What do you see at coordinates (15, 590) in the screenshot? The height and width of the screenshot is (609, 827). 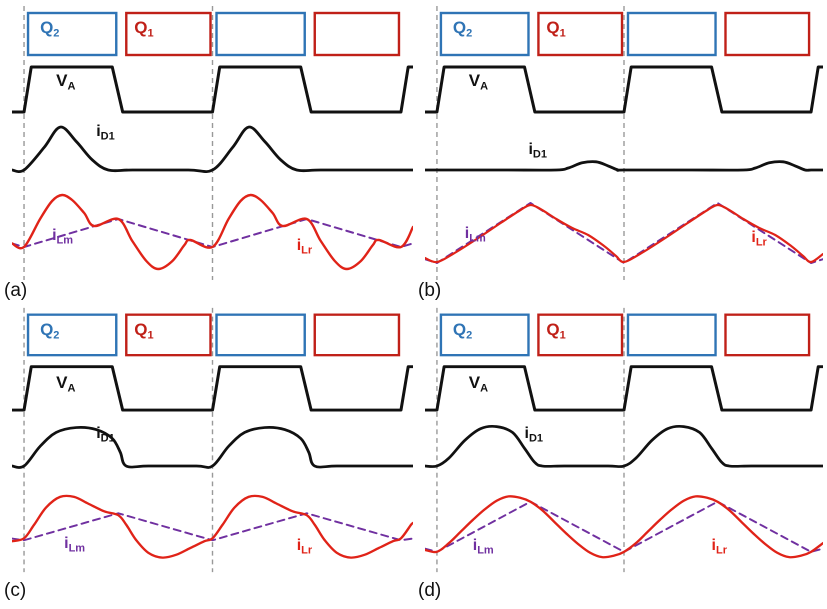 I see `subfigure-caption-c: (c)` at bounding box center [15, 590].